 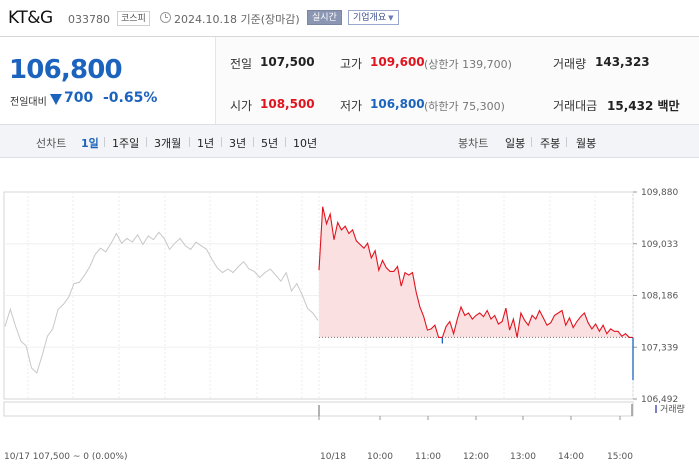 I want to click on low-label: 저가, so click(x=351, y=106).